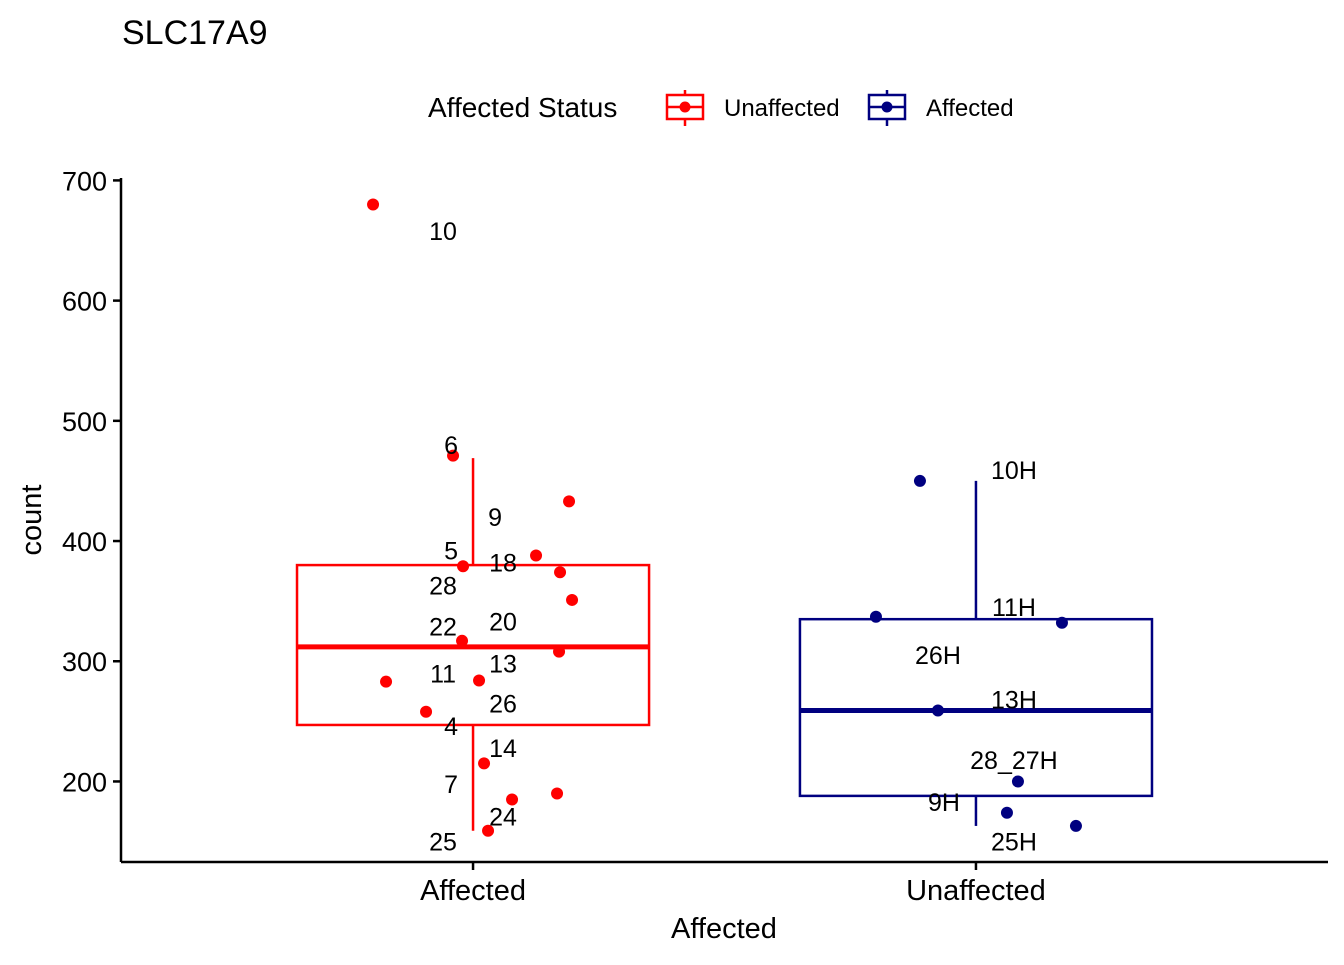 This screenshot has height=965, width=1344. What do you see at coordinates (503, 749) in the screenshot?
I see `data-label-14: 14` at bounding box center [503, 749].